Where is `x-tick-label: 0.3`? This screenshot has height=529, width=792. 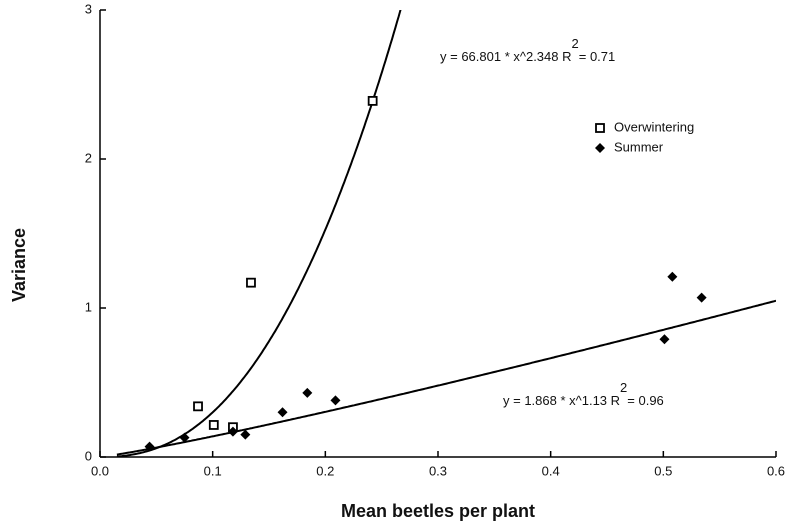
x-tick-label: 0.3 is located at coordinates (438, 470).